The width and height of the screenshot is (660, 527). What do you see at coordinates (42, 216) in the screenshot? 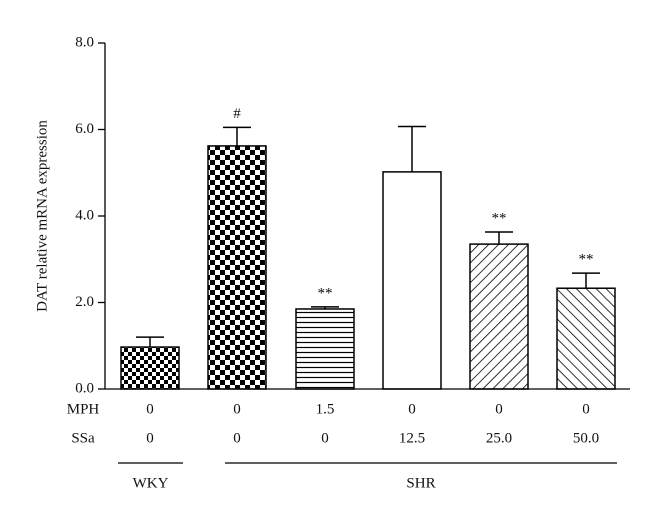
I see `y-axis-label: DAT relative mRNA expression` at bounding box center [42, 216].